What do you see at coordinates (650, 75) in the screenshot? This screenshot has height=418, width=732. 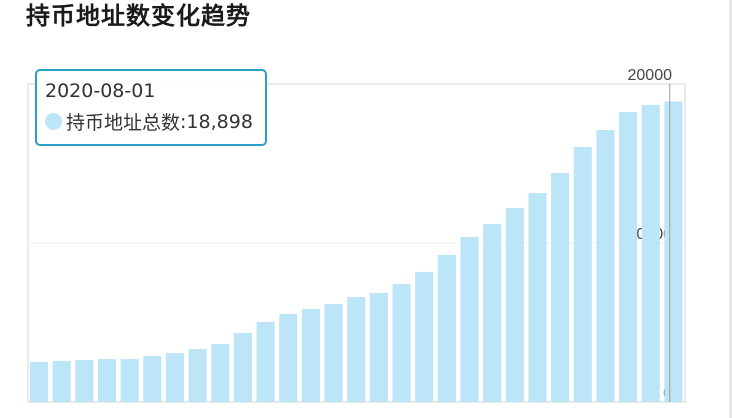 I see `y-tick-label: 20000` at bounding box center [650, 75].